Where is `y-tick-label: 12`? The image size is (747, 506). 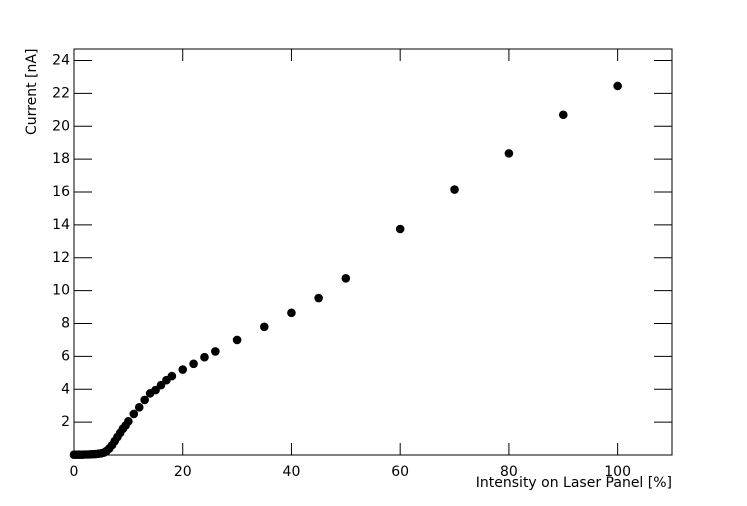 y-tick-label: 12 is located at coordinates (61, 258).